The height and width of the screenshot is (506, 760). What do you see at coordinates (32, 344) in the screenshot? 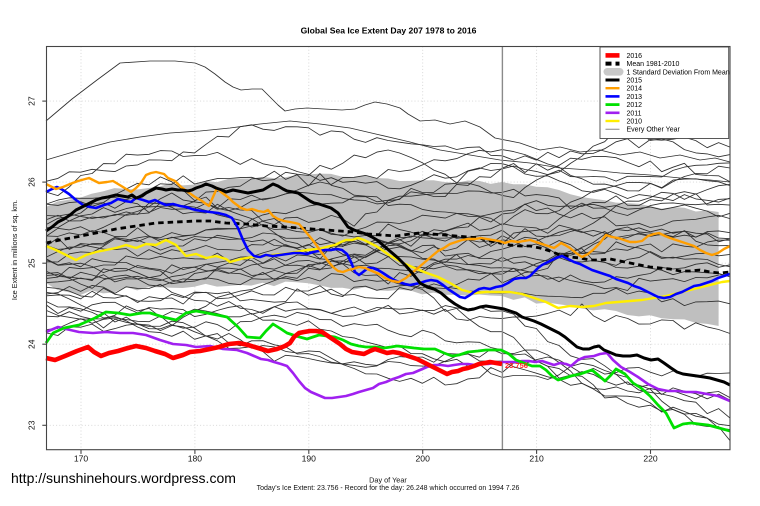
I see `svg-text: 24` at bounding box center [32, 344].